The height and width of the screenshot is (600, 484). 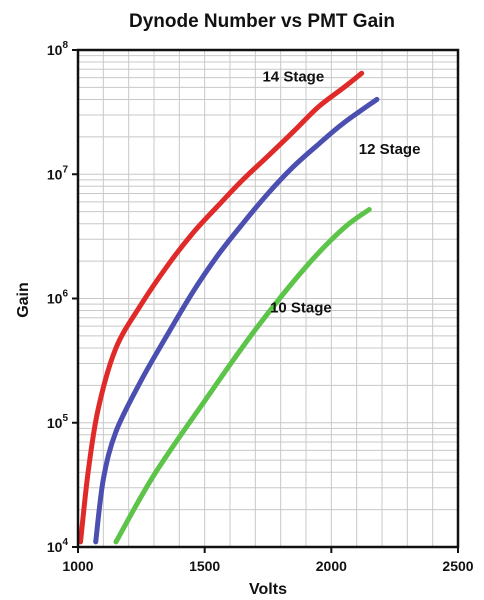 I want to click on y-tick-label: 10⁶, so click(x=58, y=298).